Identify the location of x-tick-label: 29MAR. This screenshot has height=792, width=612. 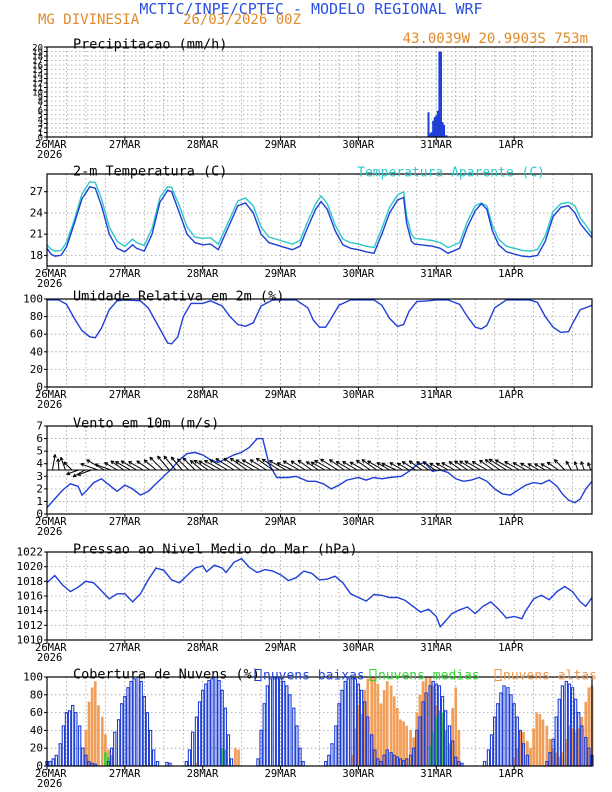
(281, 522).